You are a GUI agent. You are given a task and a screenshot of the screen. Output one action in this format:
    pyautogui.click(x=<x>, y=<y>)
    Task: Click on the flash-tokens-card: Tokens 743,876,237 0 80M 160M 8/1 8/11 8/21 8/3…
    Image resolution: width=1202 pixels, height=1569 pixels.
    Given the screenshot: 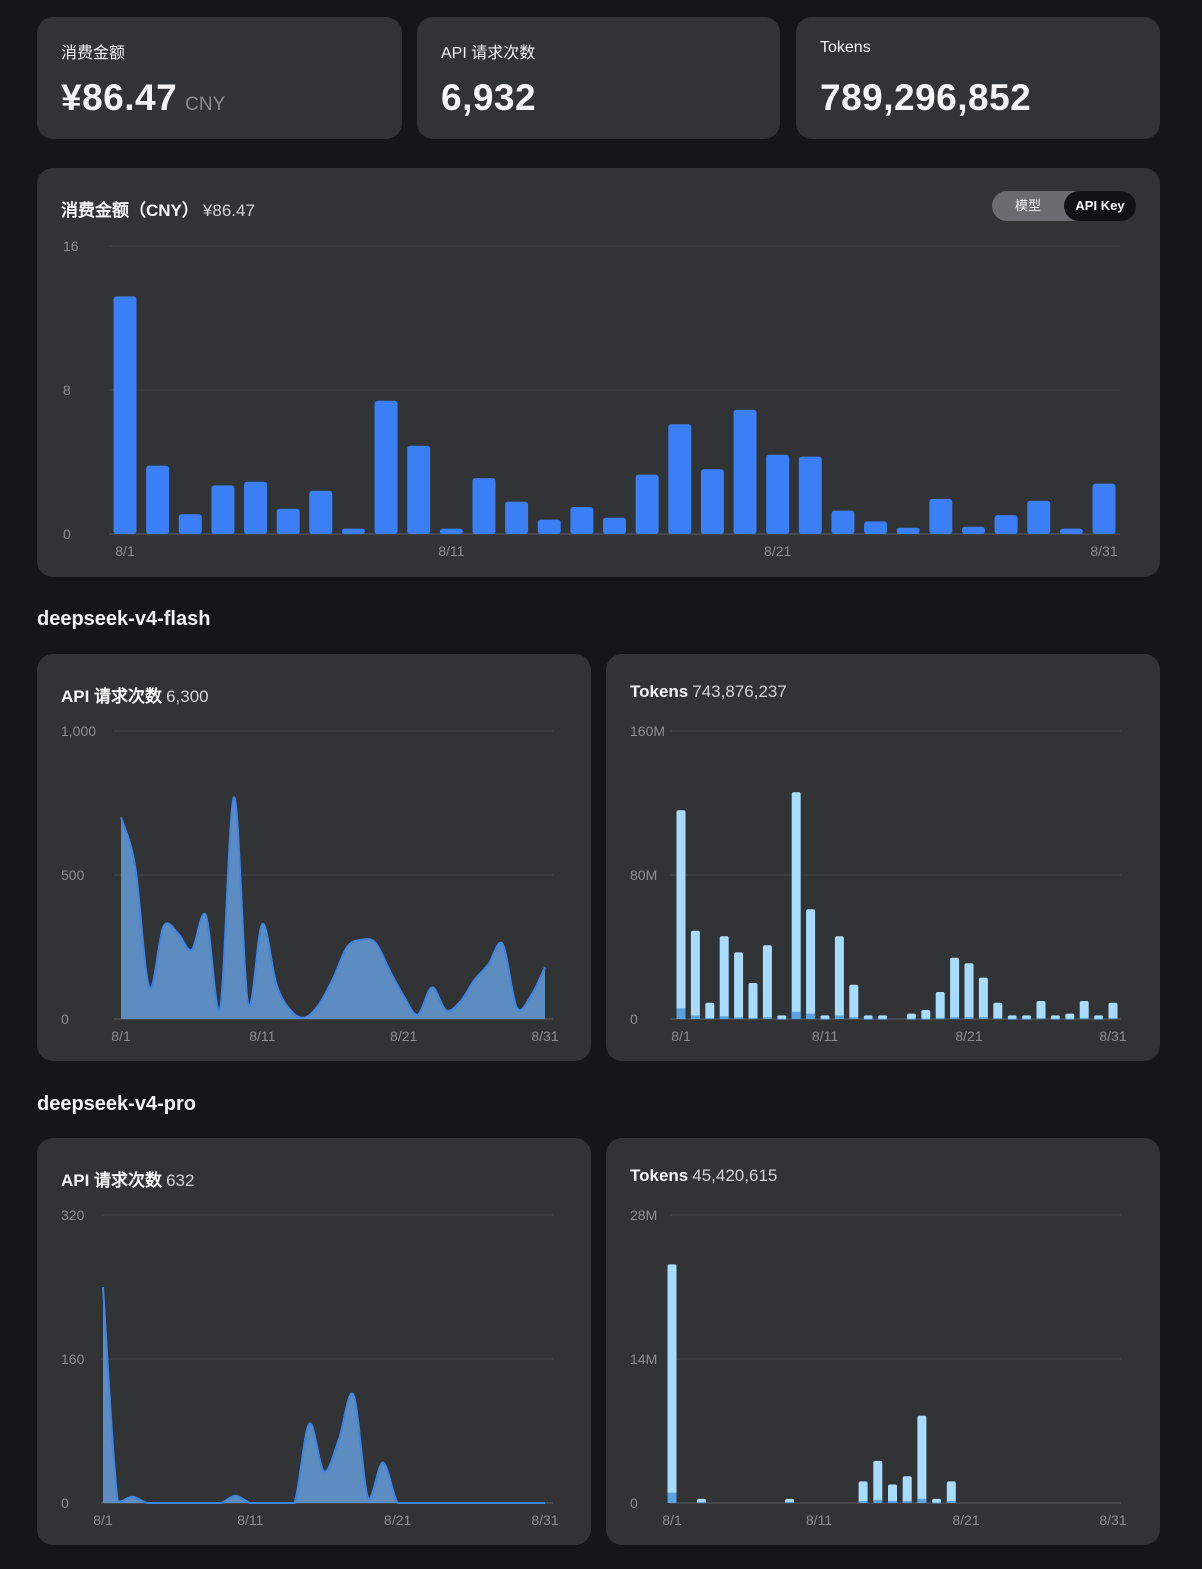 What is the action you would take?
    pyautogui.click(x=883, y=857)
    